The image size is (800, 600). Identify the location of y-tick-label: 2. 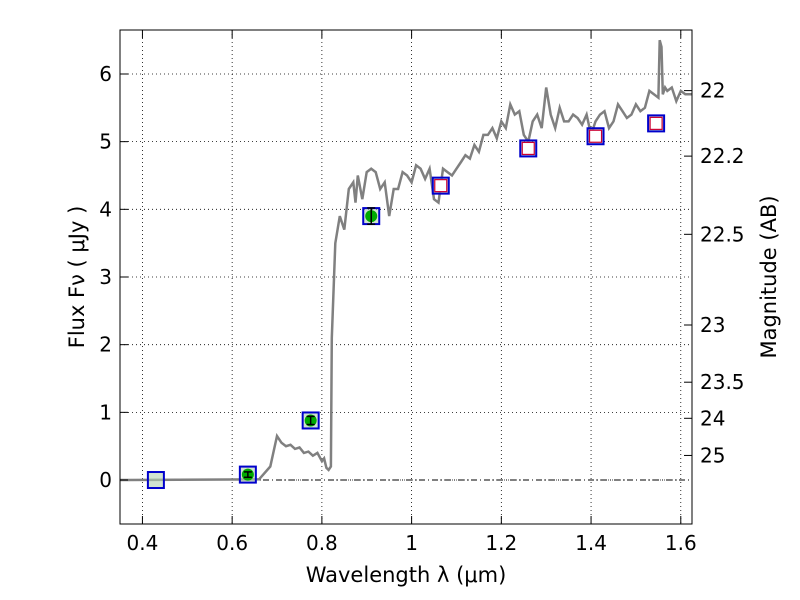
(105, 345).